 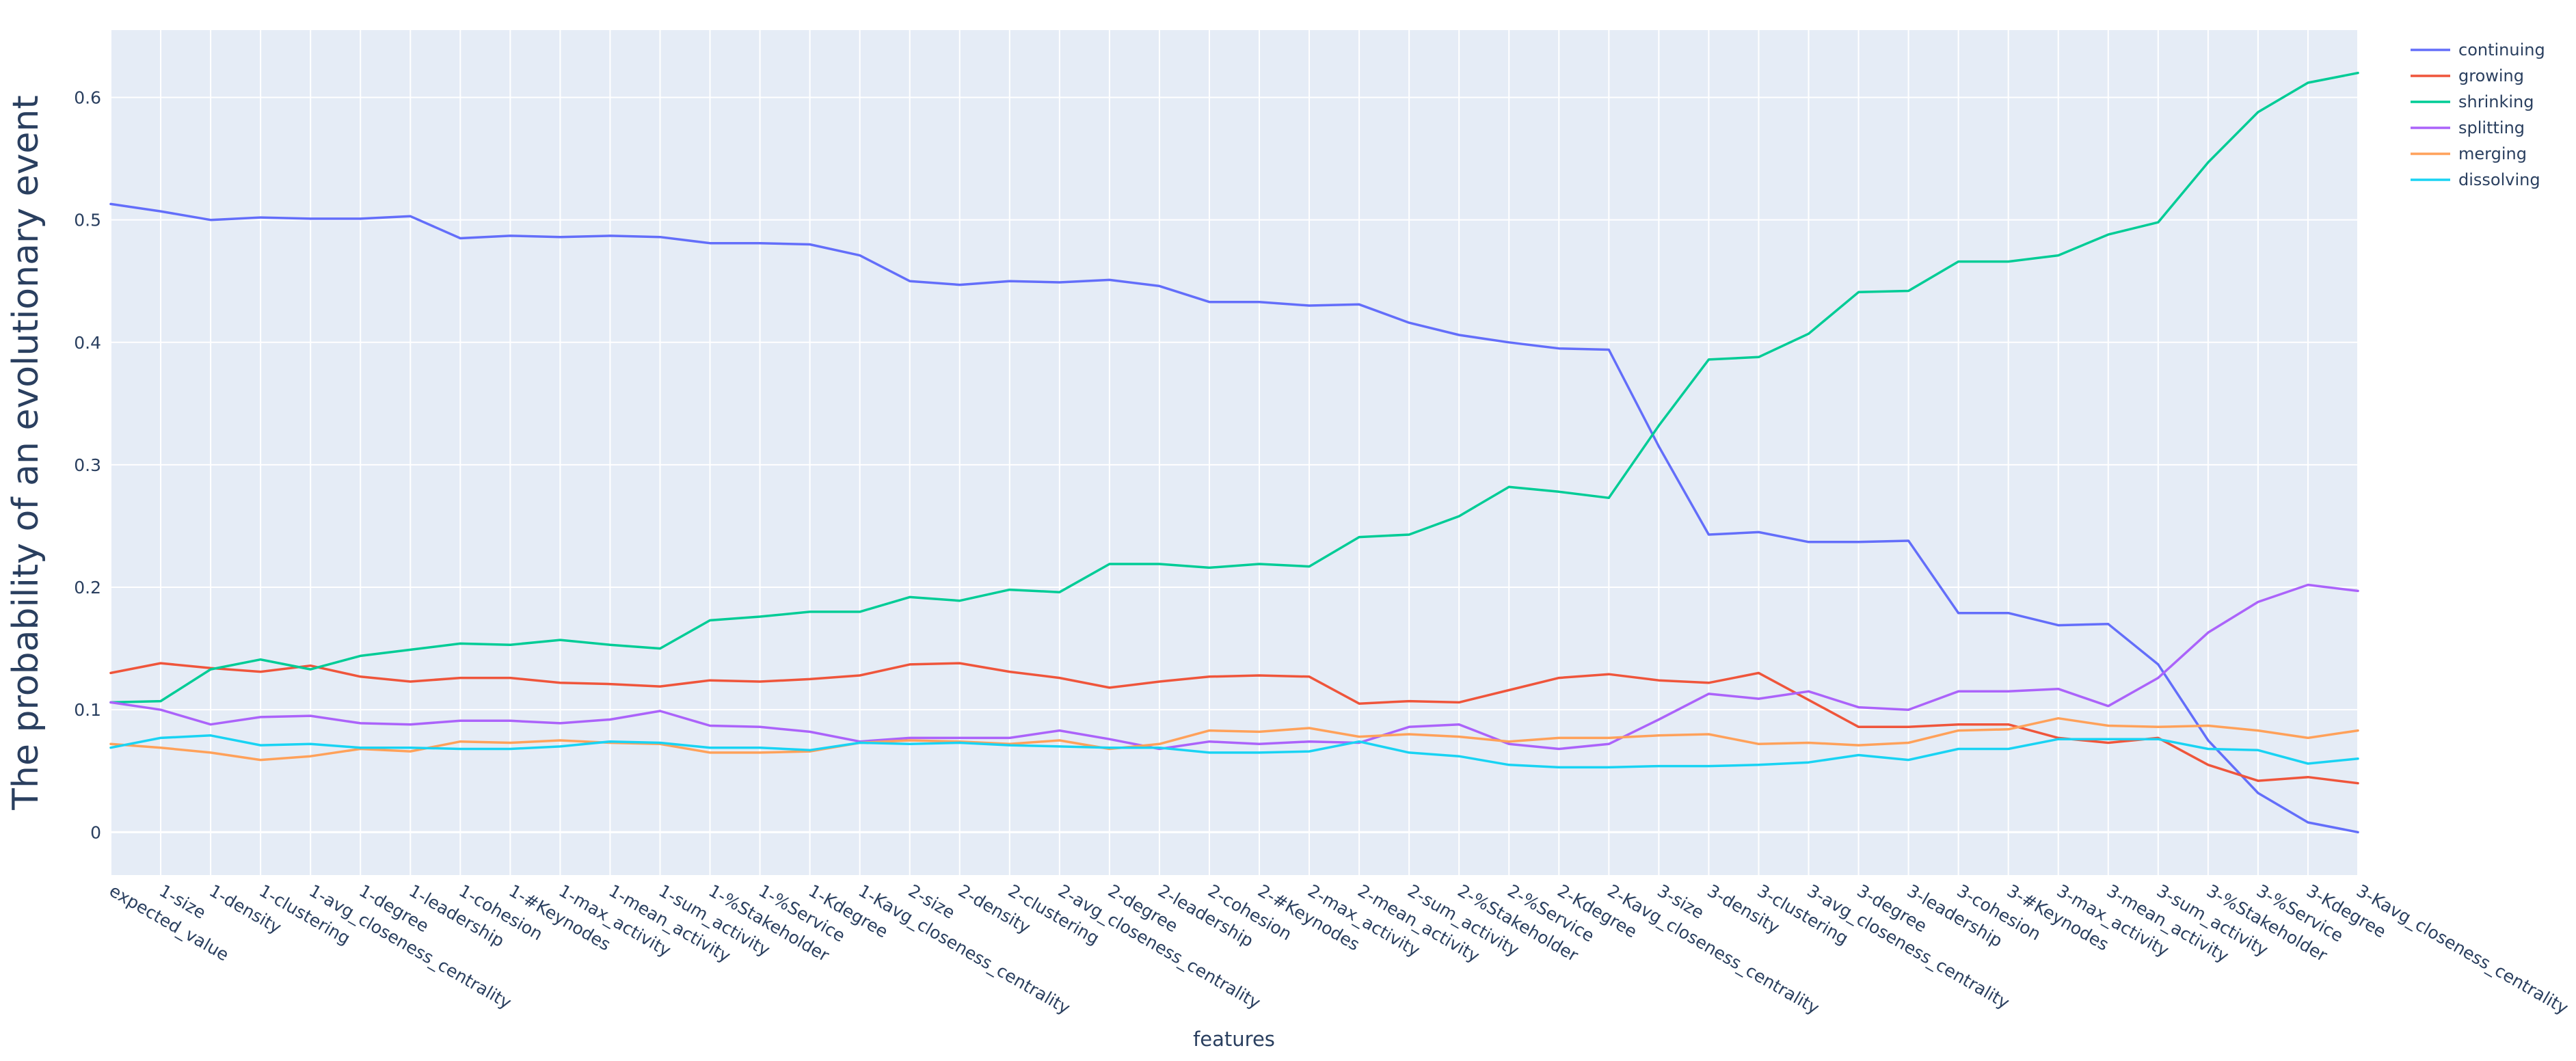 I want to click on legend-item-continuing: continuing, so click(x=2478, y=50).